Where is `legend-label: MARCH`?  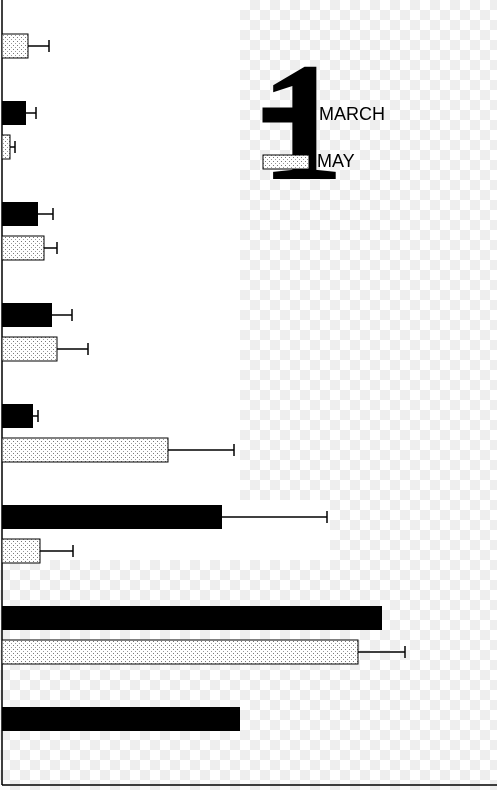 legend-label: MARCH is located at coordinates (352, 114).